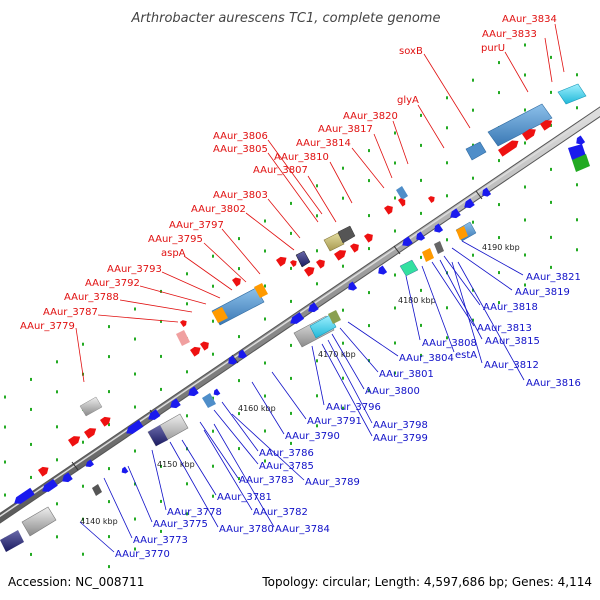 The image size is (600, 600). I want to click on label-AAur_3796: AAur_3796, so click(353, 407).